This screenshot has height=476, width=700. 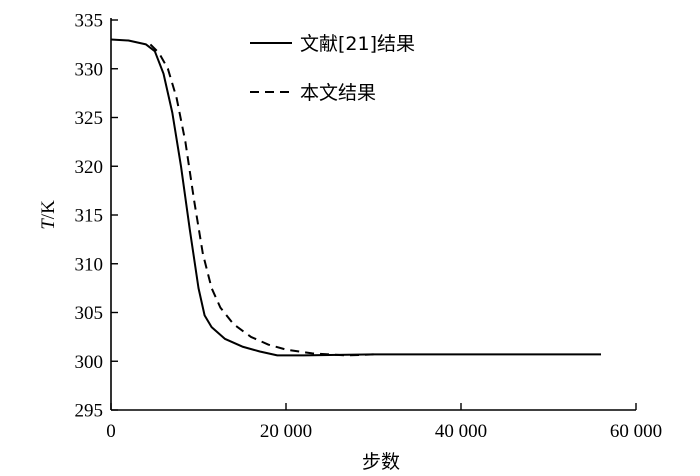 What do you see at coordinates (89, 21) in the screenshot?
I see `y-tick-label: 335` at bounding box center [89, 21].